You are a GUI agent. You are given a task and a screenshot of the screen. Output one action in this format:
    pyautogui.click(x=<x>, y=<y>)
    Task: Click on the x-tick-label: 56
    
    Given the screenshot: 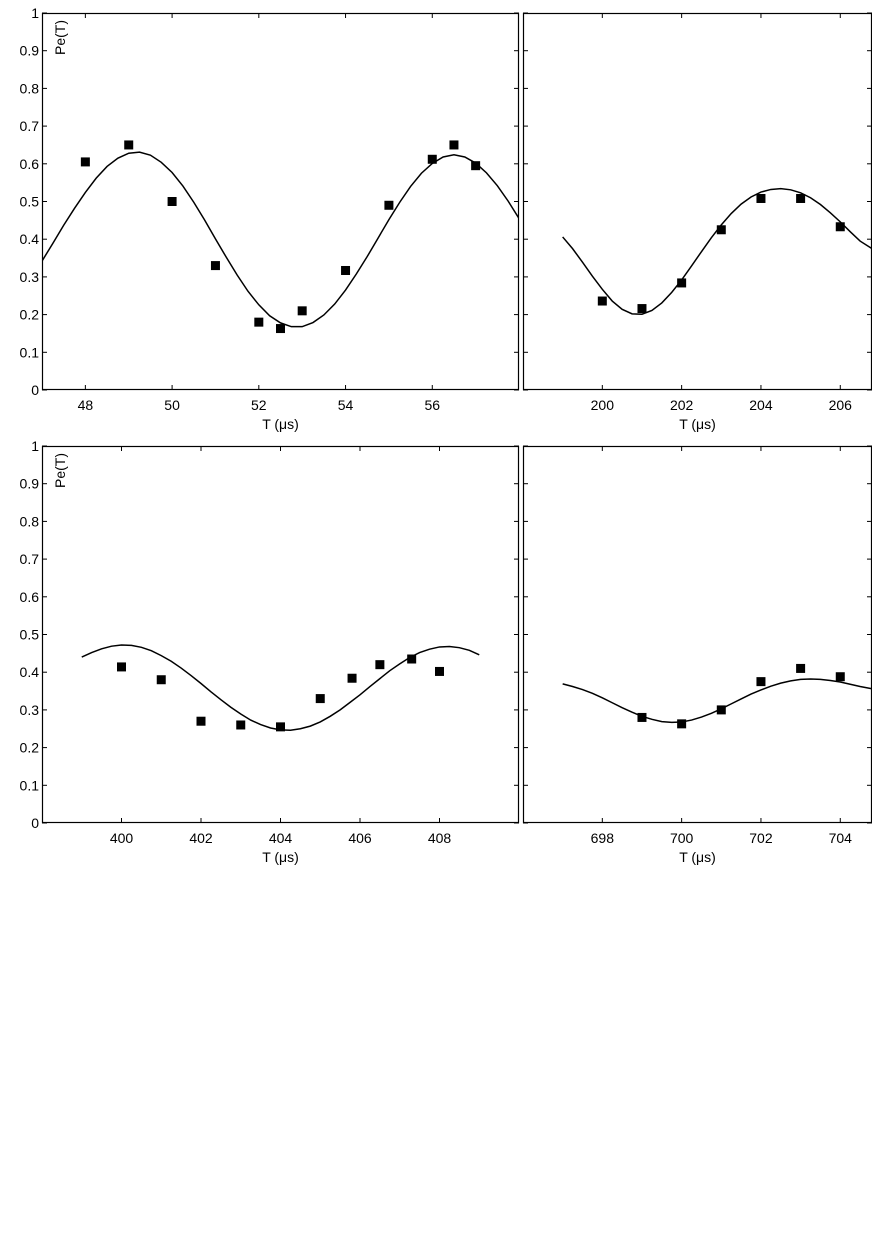 What is the action you would take?
    pyautogui.click(x=432, y=405)
    